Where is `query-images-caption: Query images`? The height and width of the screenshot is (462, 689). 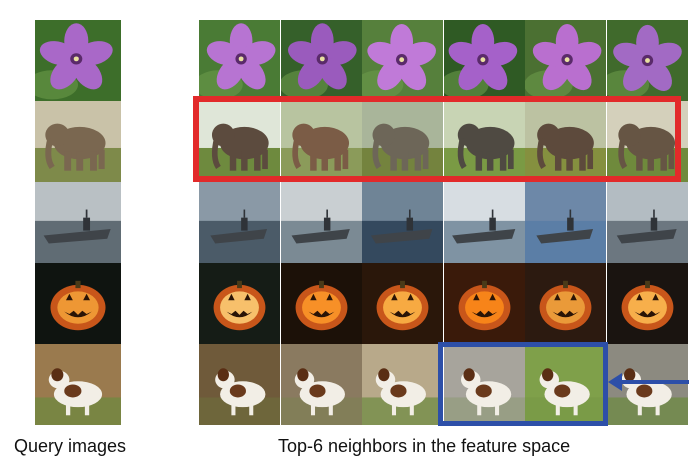 query-images-caption: Query images is located at coordinates (70, 446).